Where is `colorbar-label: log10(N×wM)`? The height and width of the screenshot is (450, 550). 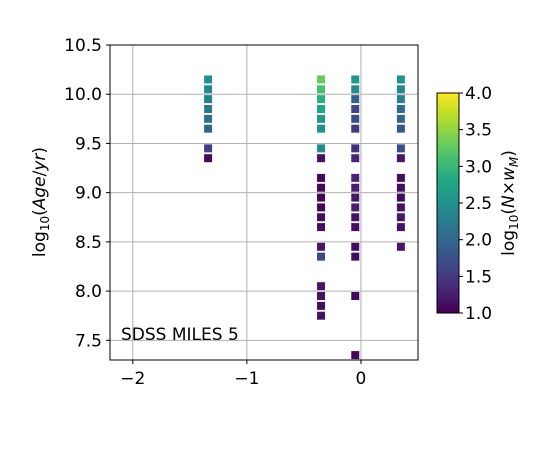
colorbar-label: log10(N×wM) is located at coordinates (510, 203).